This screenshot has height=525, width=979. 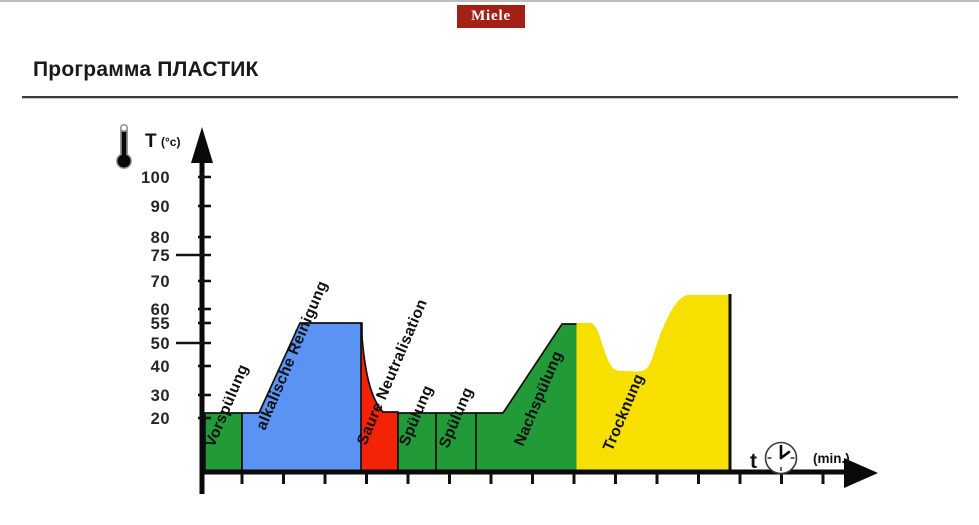 What do you see at coordinates (781, 458) in the screenshot?
I see `clock-icon` at bounding box center [781, 458].